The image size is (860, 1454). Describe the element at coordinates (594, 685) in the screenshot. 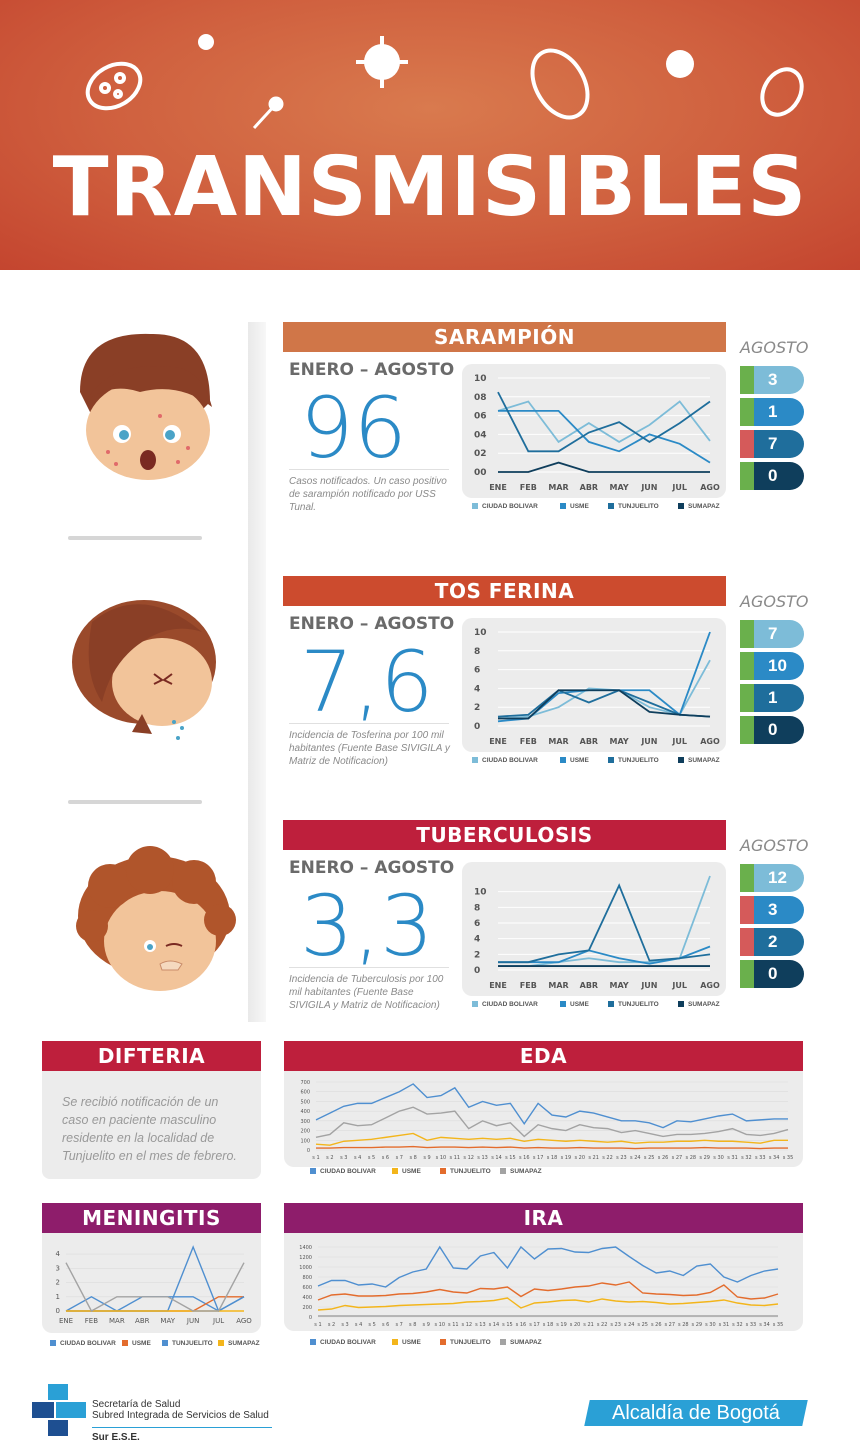

I see `line-chart-panel: 10 8 6 4 2 0 ENE FEB MAR ABR MAY JUN JUL AGO` at that location.